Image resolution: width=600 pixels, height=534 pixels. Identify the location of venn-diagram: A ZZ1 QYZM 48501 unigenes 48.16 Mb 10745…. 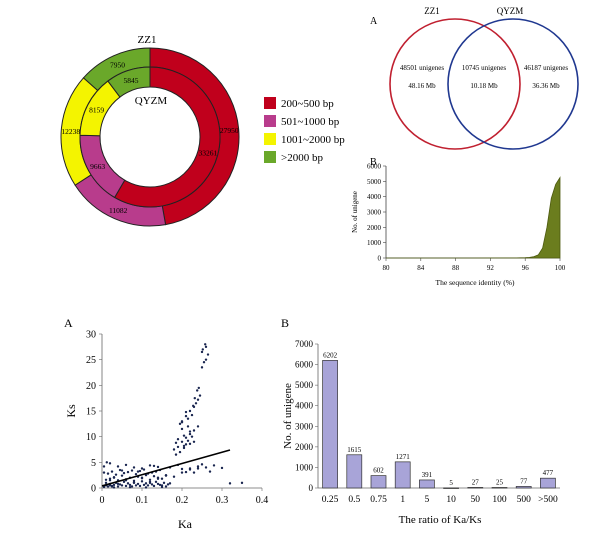
(474, 78).